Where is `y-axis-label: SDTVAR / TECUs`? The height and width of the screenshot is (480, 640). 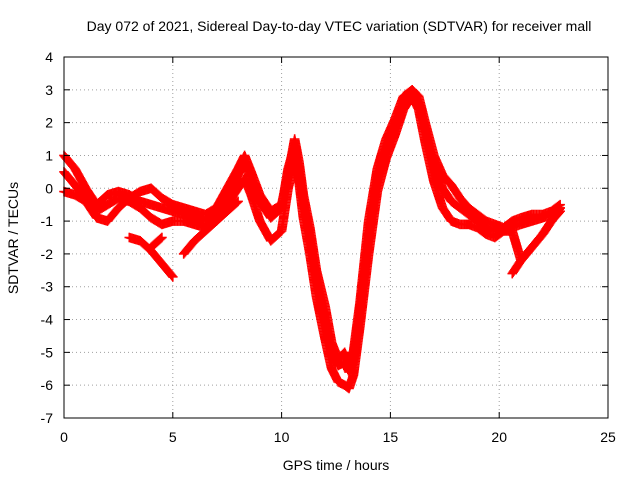
y-axis-label: SDTVAR / TECUs is located at coordinates (13, 238).